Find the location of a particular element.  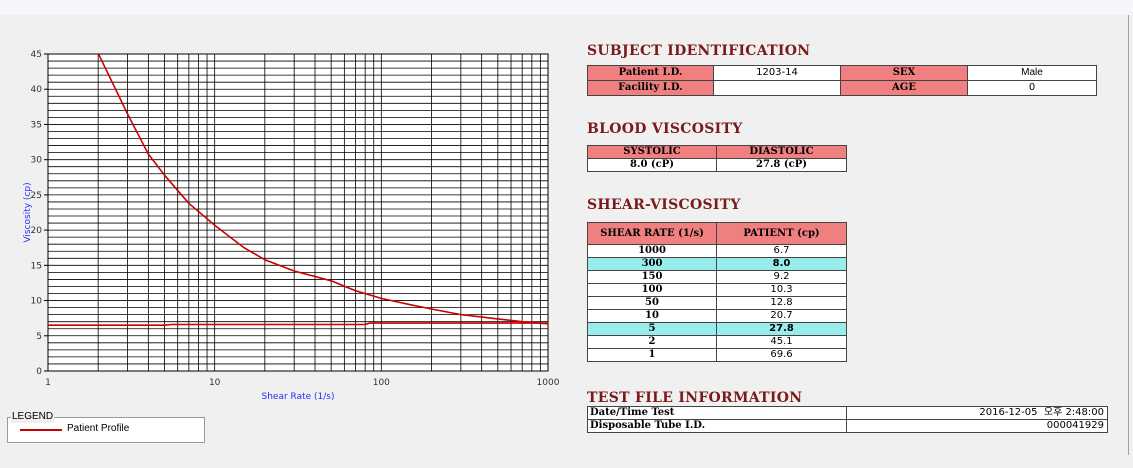

x-tick-label: 1000 is located at coordinates (548, 383).